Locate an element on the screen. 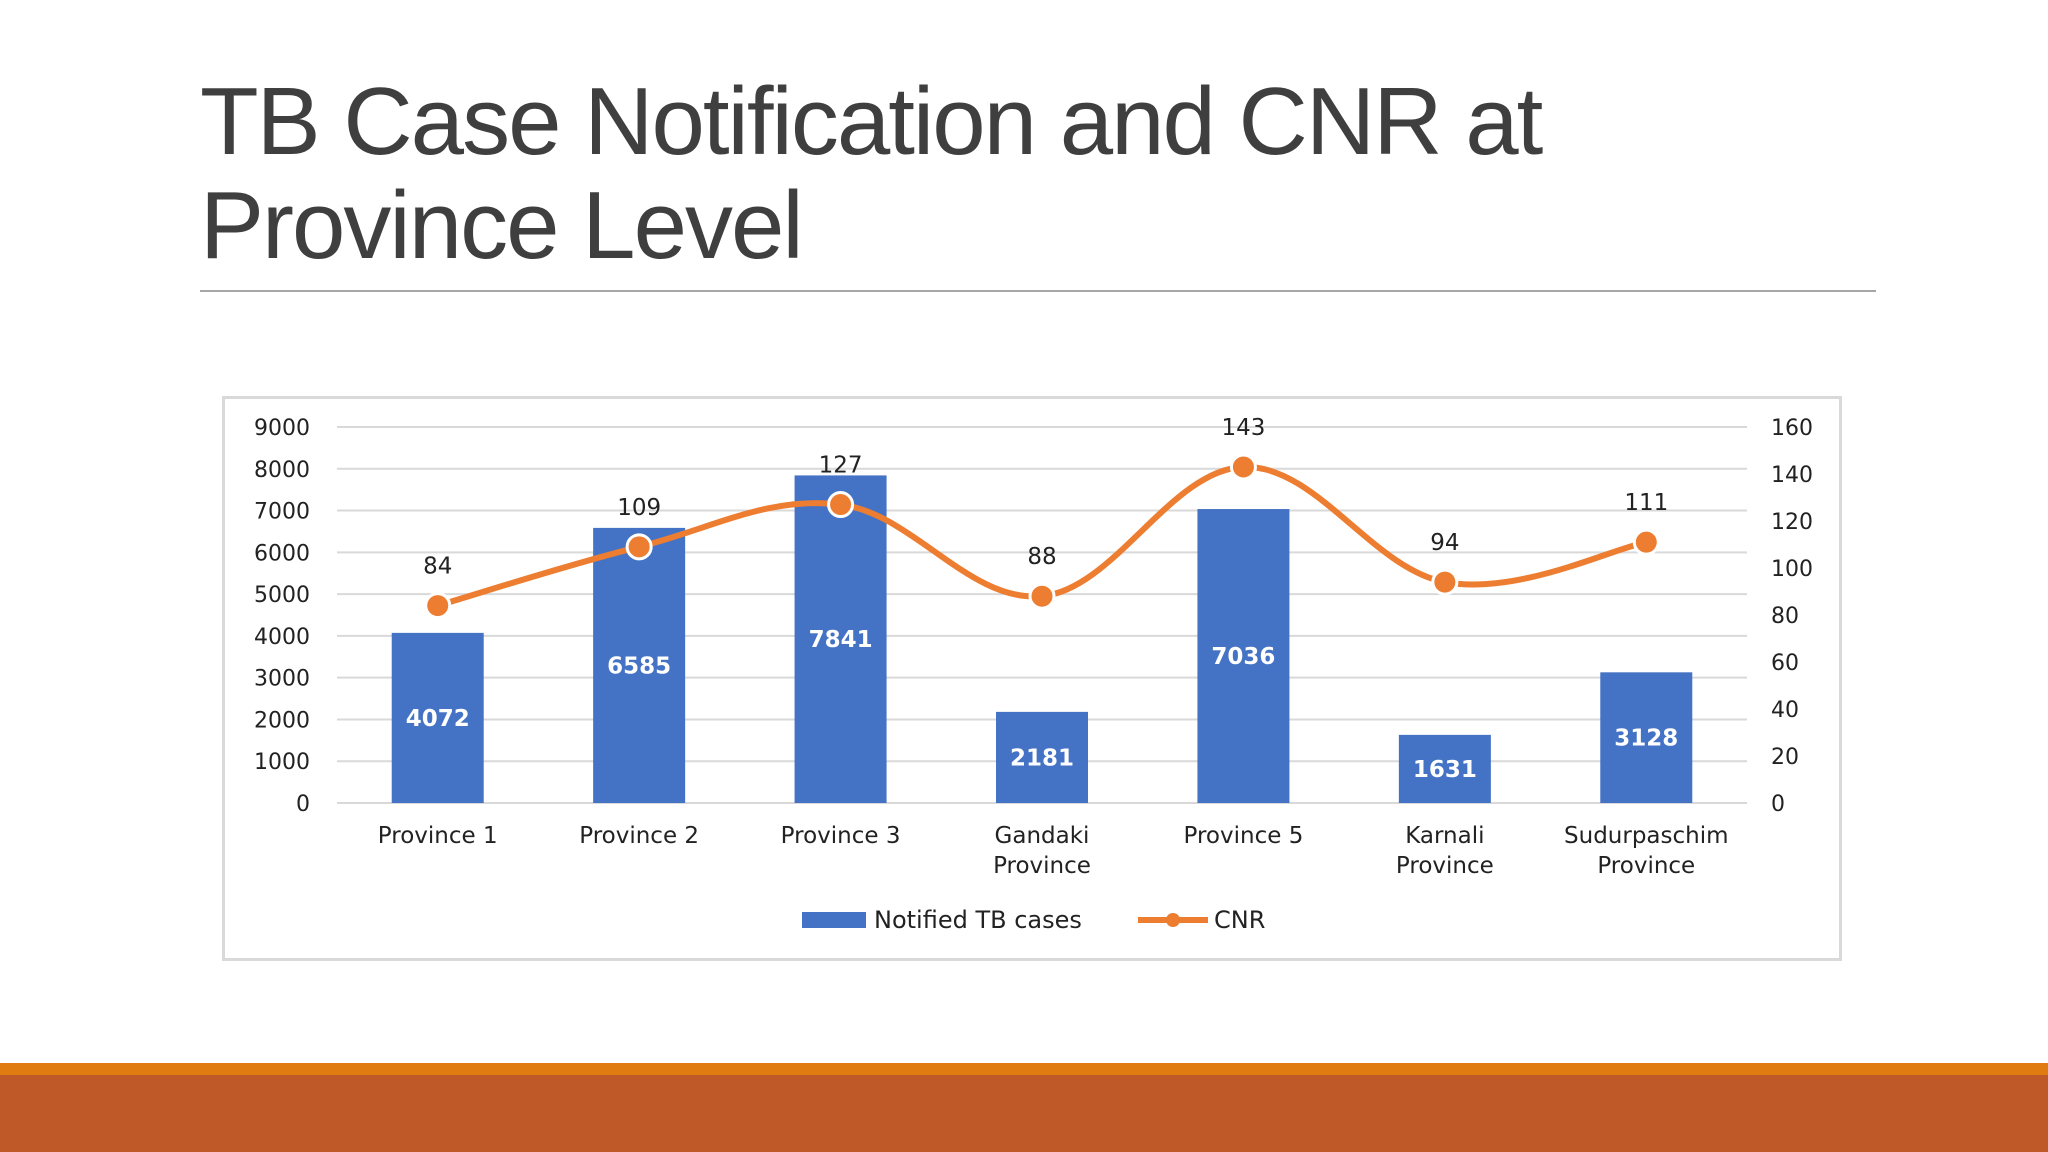  cnr-data-label: 127 is located at coordinates (841, 466).